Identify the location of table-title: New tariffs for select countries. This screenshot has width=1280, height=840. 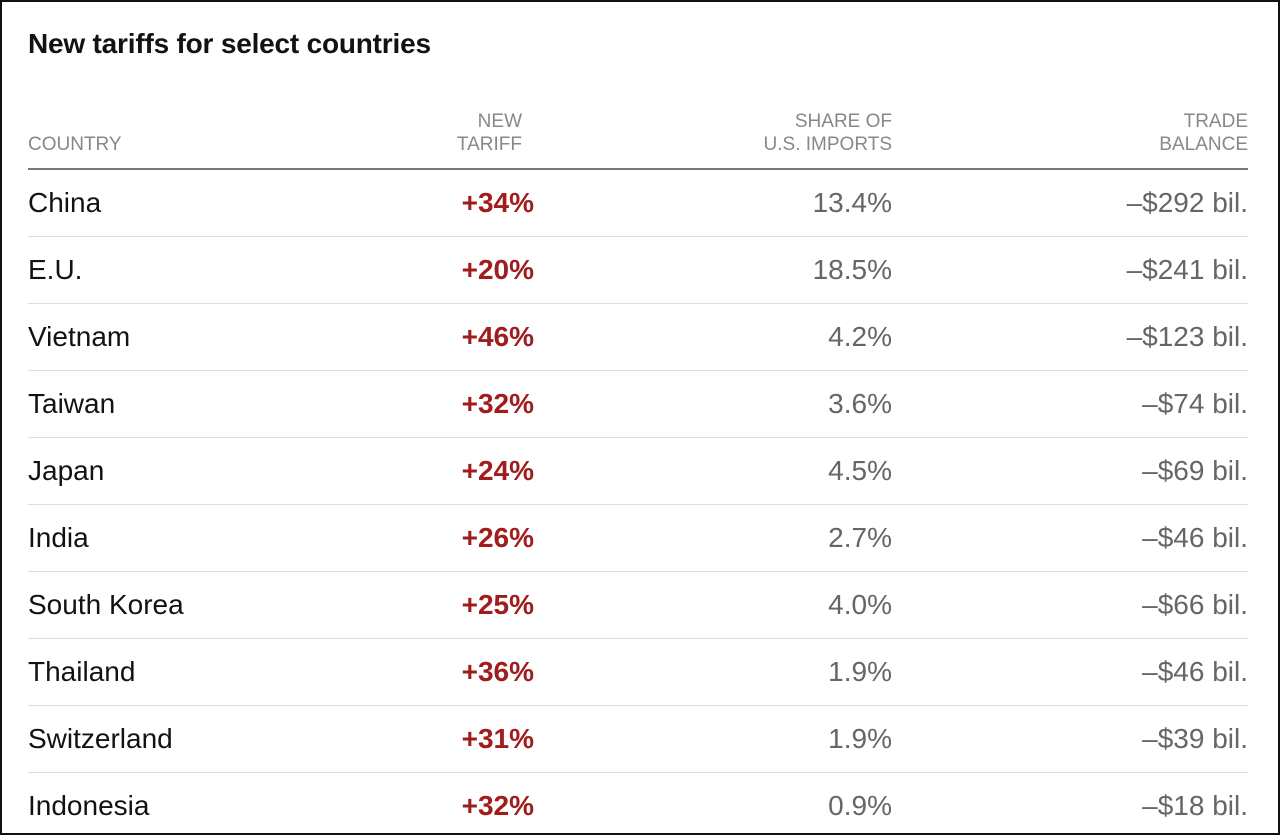
(229, 43).